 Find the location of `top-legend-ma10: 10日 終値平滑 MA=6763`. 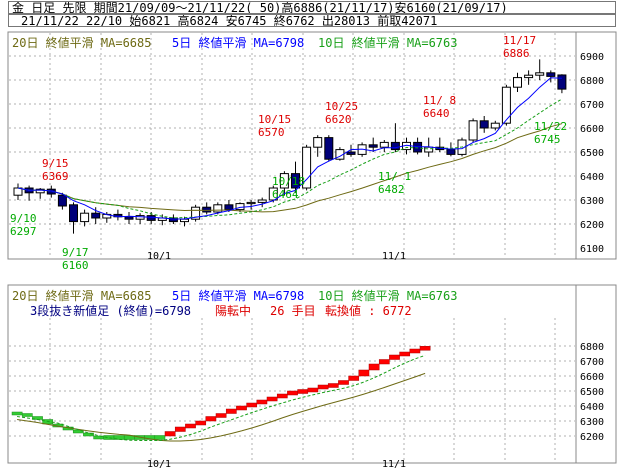

top-legend-ma10: 10日 終値平滑 MA=6763 is located at coordinates (387, 42).